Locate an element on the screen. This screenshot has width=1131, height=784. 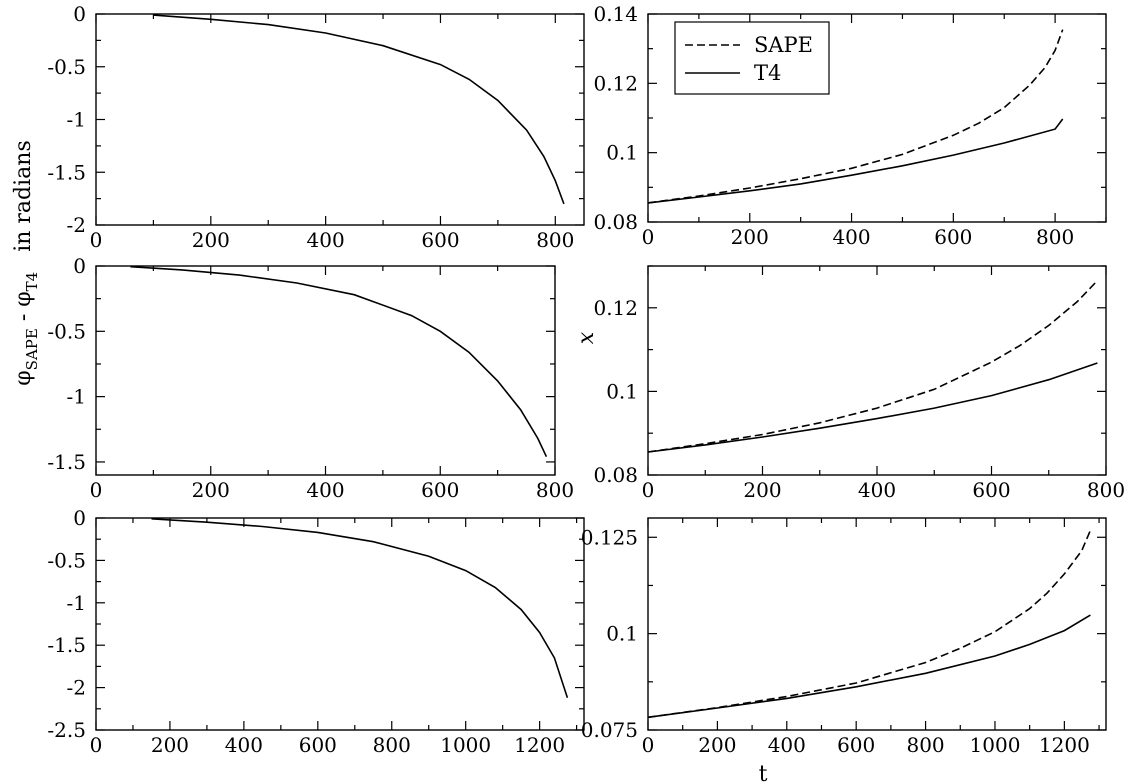
panel-row2-right: 0 200 400 600 800 0.08 0.1 0.12 is located at coordinates (859, 383).